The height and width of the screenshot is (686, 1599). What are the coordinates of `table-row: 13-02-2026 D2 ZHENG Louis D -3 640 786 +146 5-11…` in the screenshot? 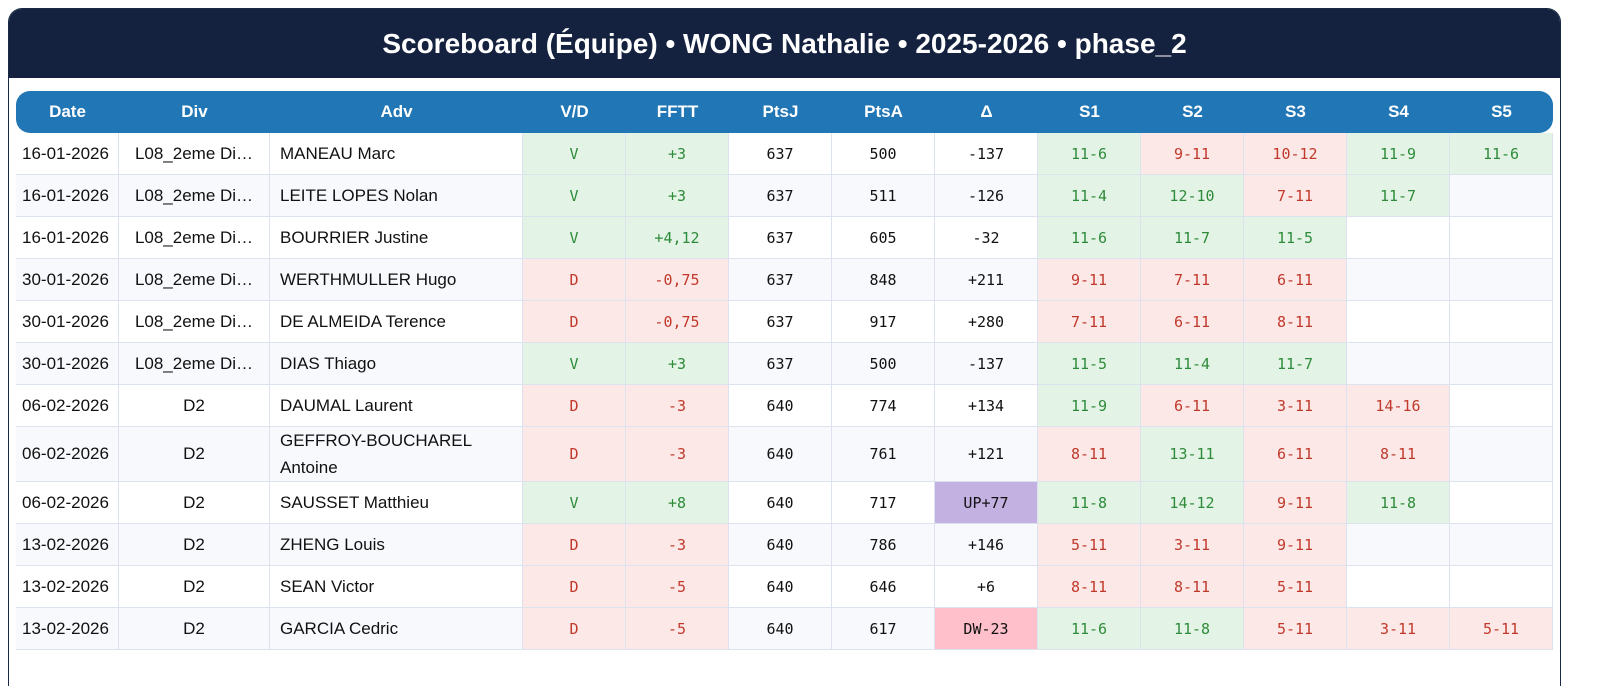 It's located at (784, 545).